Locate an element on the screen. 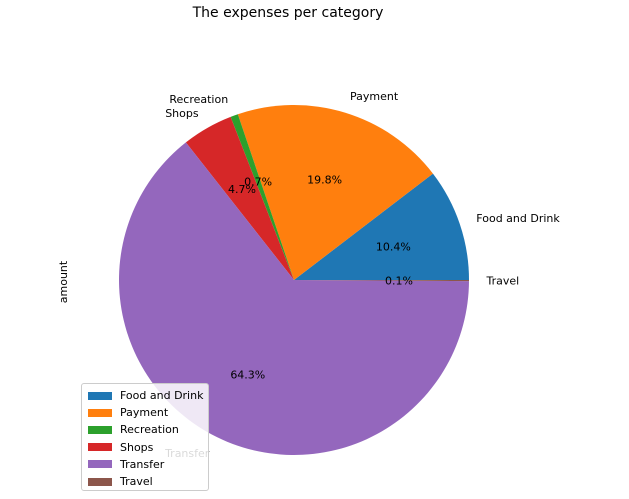 The width and height of the screenshot is (629, 499). slice-percent-label: 0.1% is located at coordinates (399, 280).